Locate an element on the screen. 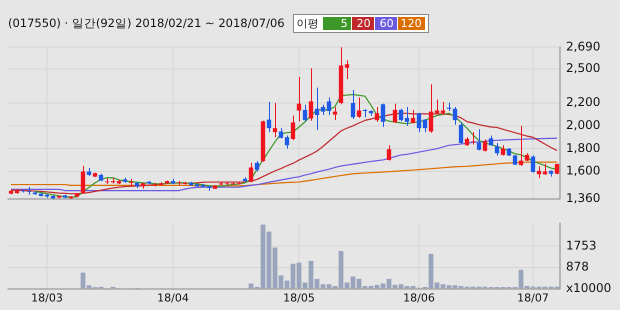 The width and height of the screenshot is (620, 310). x-tick-label: 18/07 is located at coordinates (533, 297).